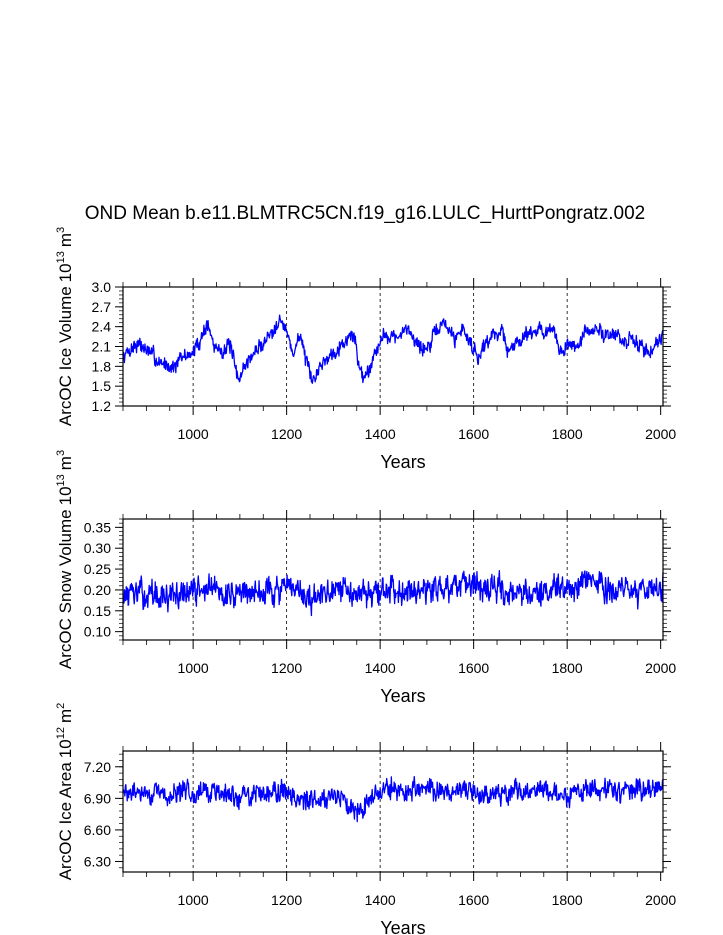  I want to click on y-axis-label-ylabel: ArcOC Snow Volume, so click(65, 589).